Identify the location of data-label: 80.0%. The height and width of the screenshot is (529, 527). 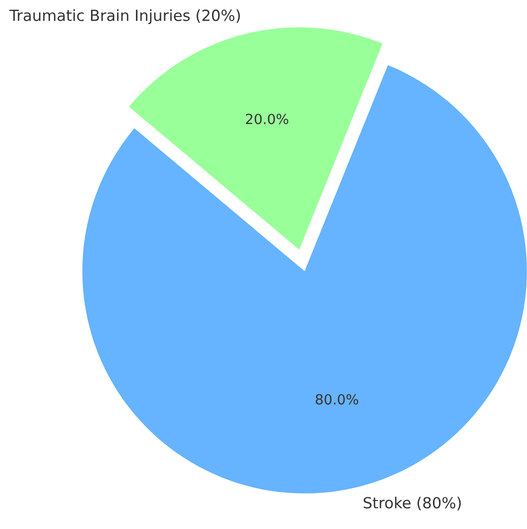
(337, 399).